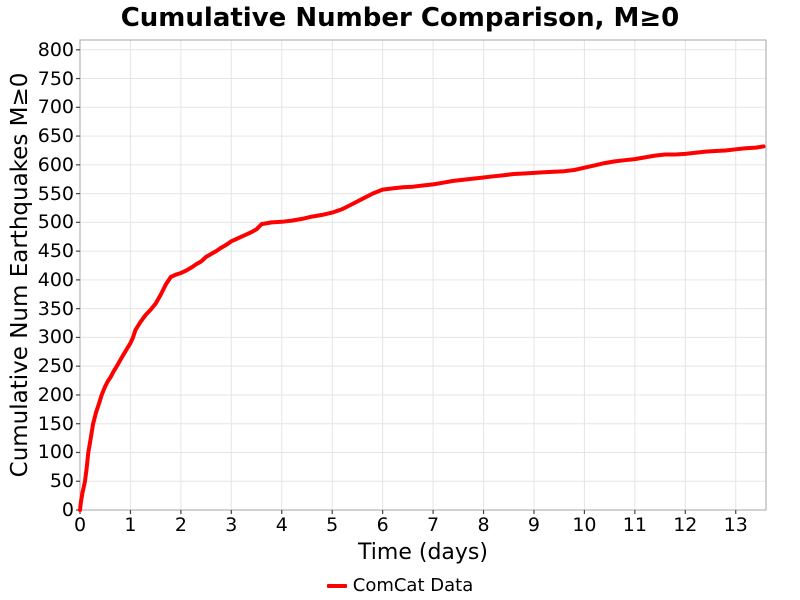 The width and height of the screenshot is (800, 600). I want to click on x-tick-label: 9, so click(534, 525).